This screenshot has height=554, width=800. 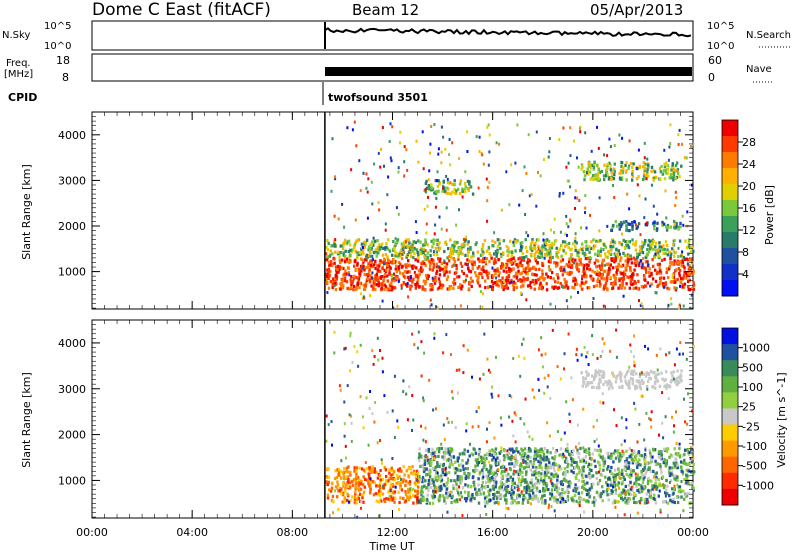 I want to click on cpid-label: CPID, so click(x=22, y=97).